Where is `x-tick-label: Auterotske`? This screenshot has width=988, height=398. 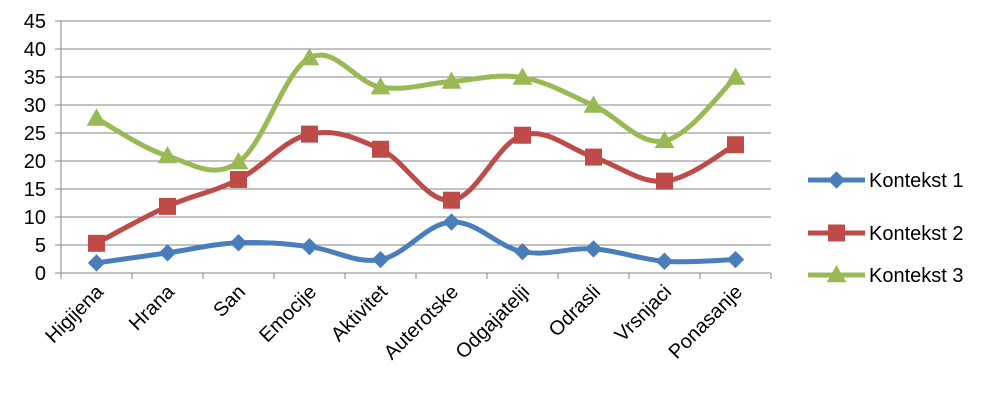 x-tick-label: Auterotske is located at coordinates (421, 322).